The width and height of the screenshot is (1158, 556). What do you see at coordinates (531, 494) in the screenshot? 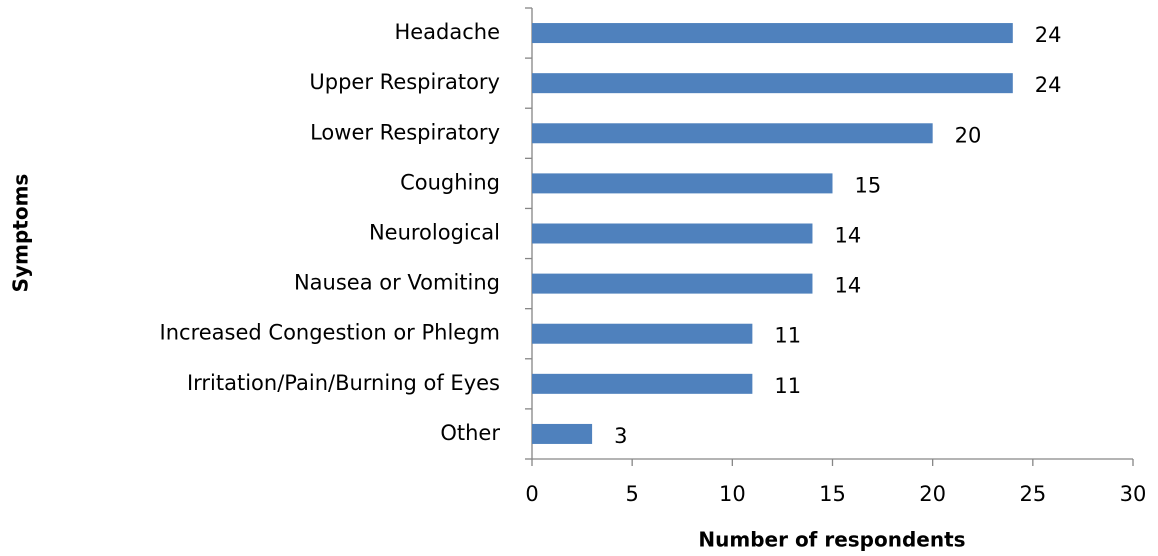
I see `x-tick-label: 0` at bounding box center [531, 494].